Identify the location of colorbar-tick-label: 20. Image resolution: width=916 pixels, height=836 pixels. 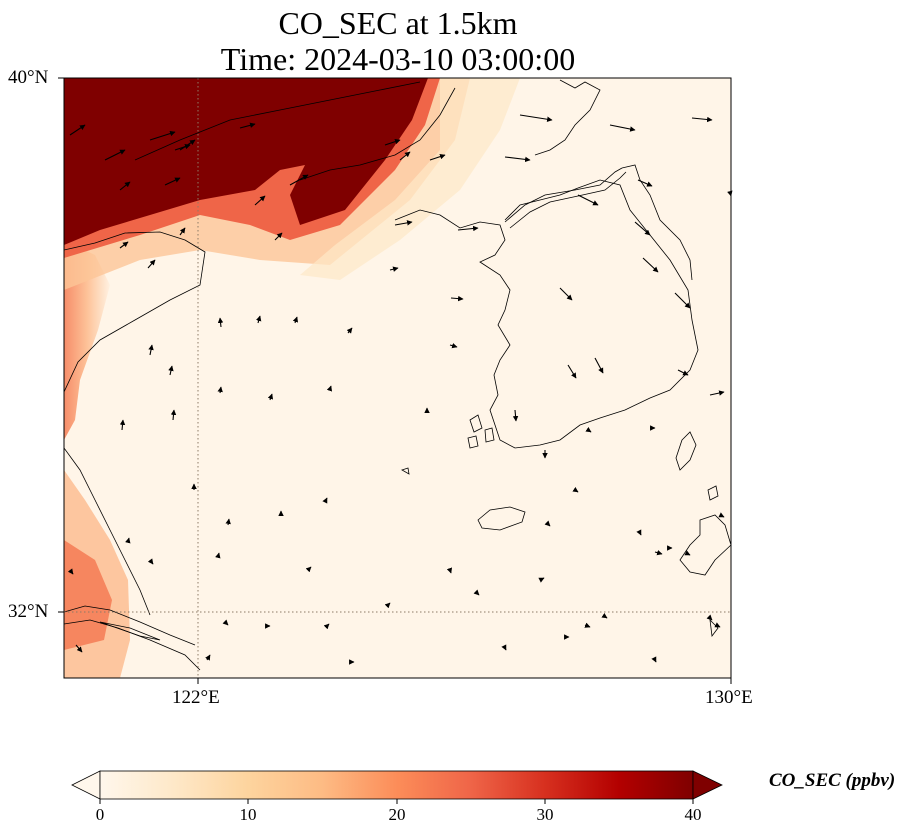
(397, 814).